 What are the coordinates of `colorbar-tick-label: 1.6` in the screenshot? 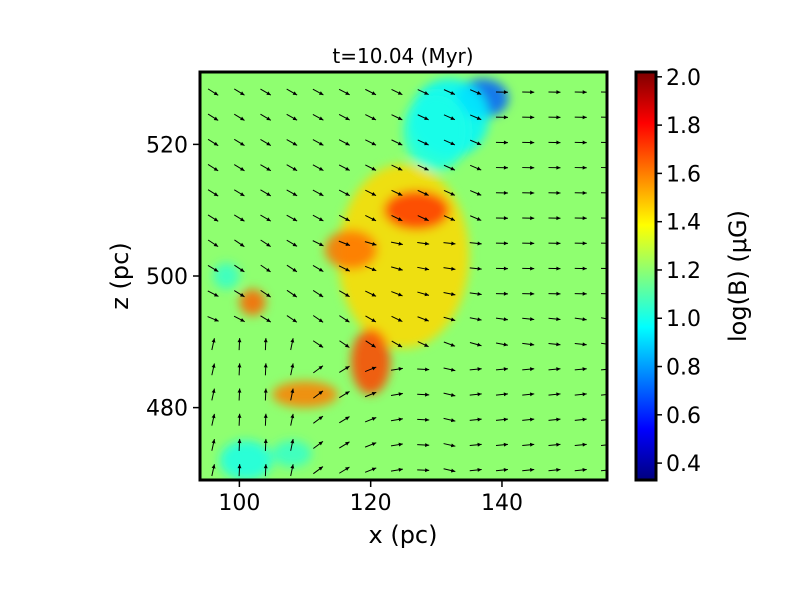 It's located at (683, 174).